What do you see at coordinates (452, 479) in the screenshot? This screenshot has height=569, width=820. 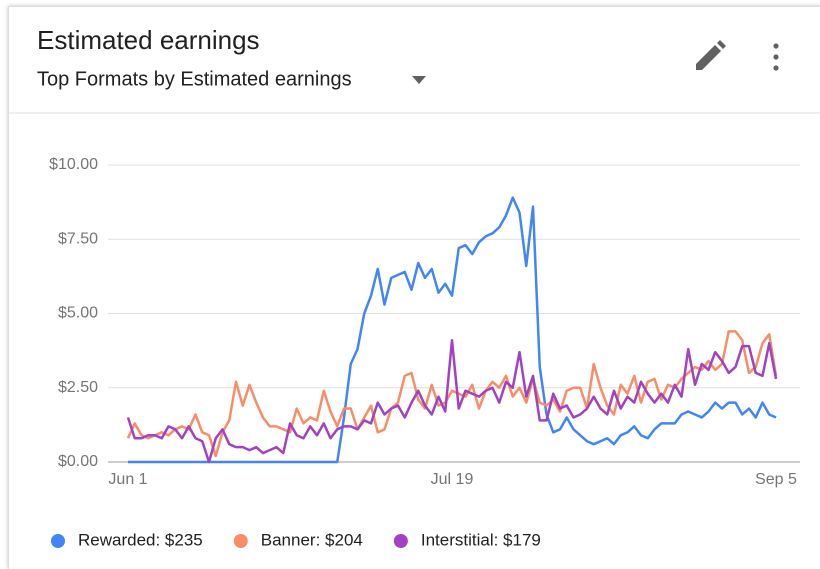 I see `x-tick-label: Jul 19` at bounding box center [452, 479].